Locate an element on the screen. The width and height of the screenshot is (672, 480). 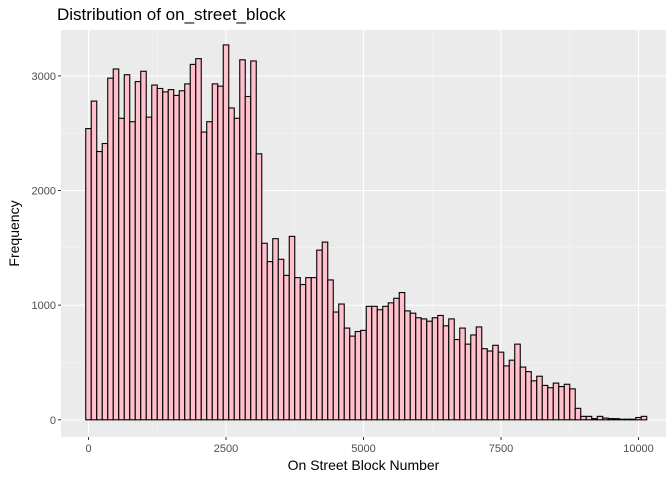
y-axis: 0 1000 2000 3000 is located at coordinates (46, 249).